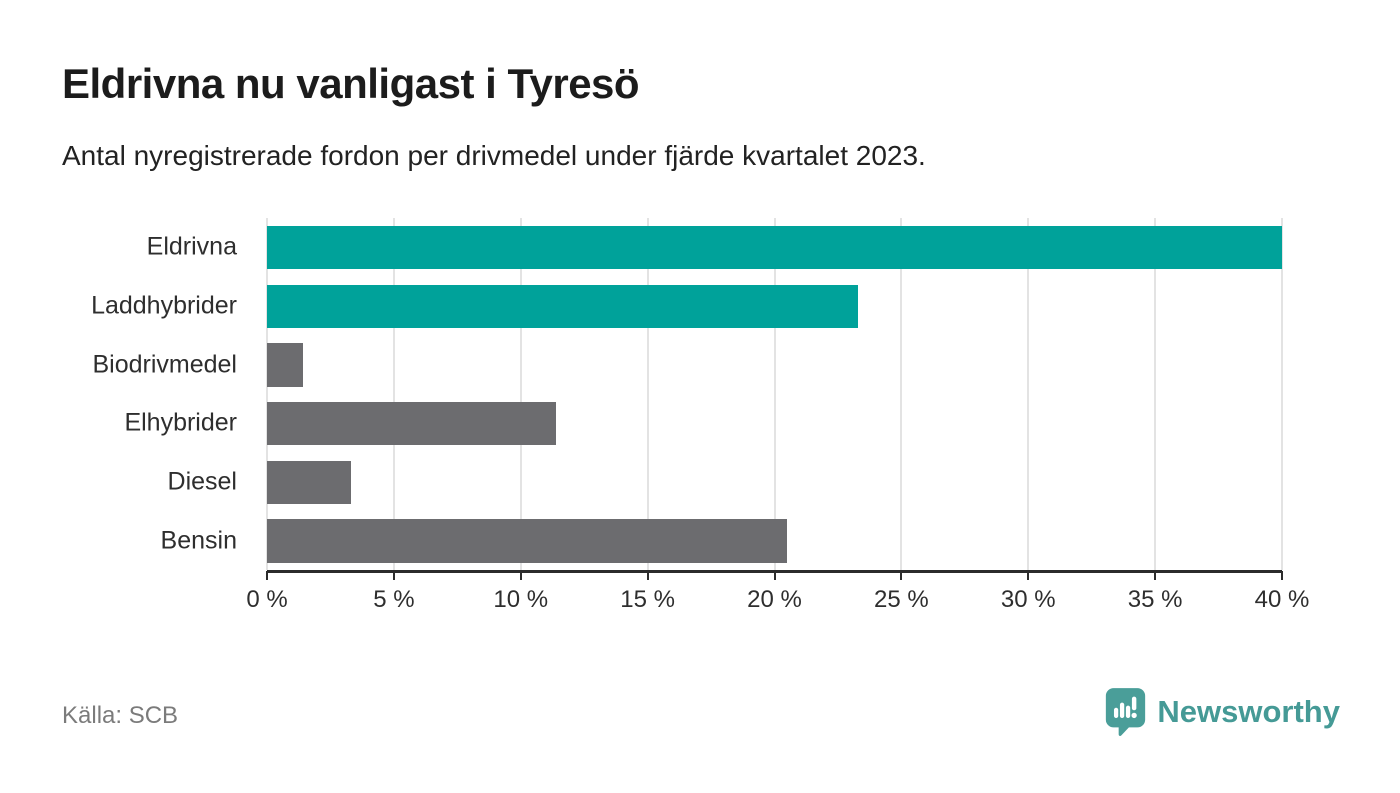 The height and width of the screenshot is (793, 1400). Describe the element at coordinates (351, 83) in the screenshot. I see `chart-title: Eldrivna nu vanligast i Tyresö` at that location.